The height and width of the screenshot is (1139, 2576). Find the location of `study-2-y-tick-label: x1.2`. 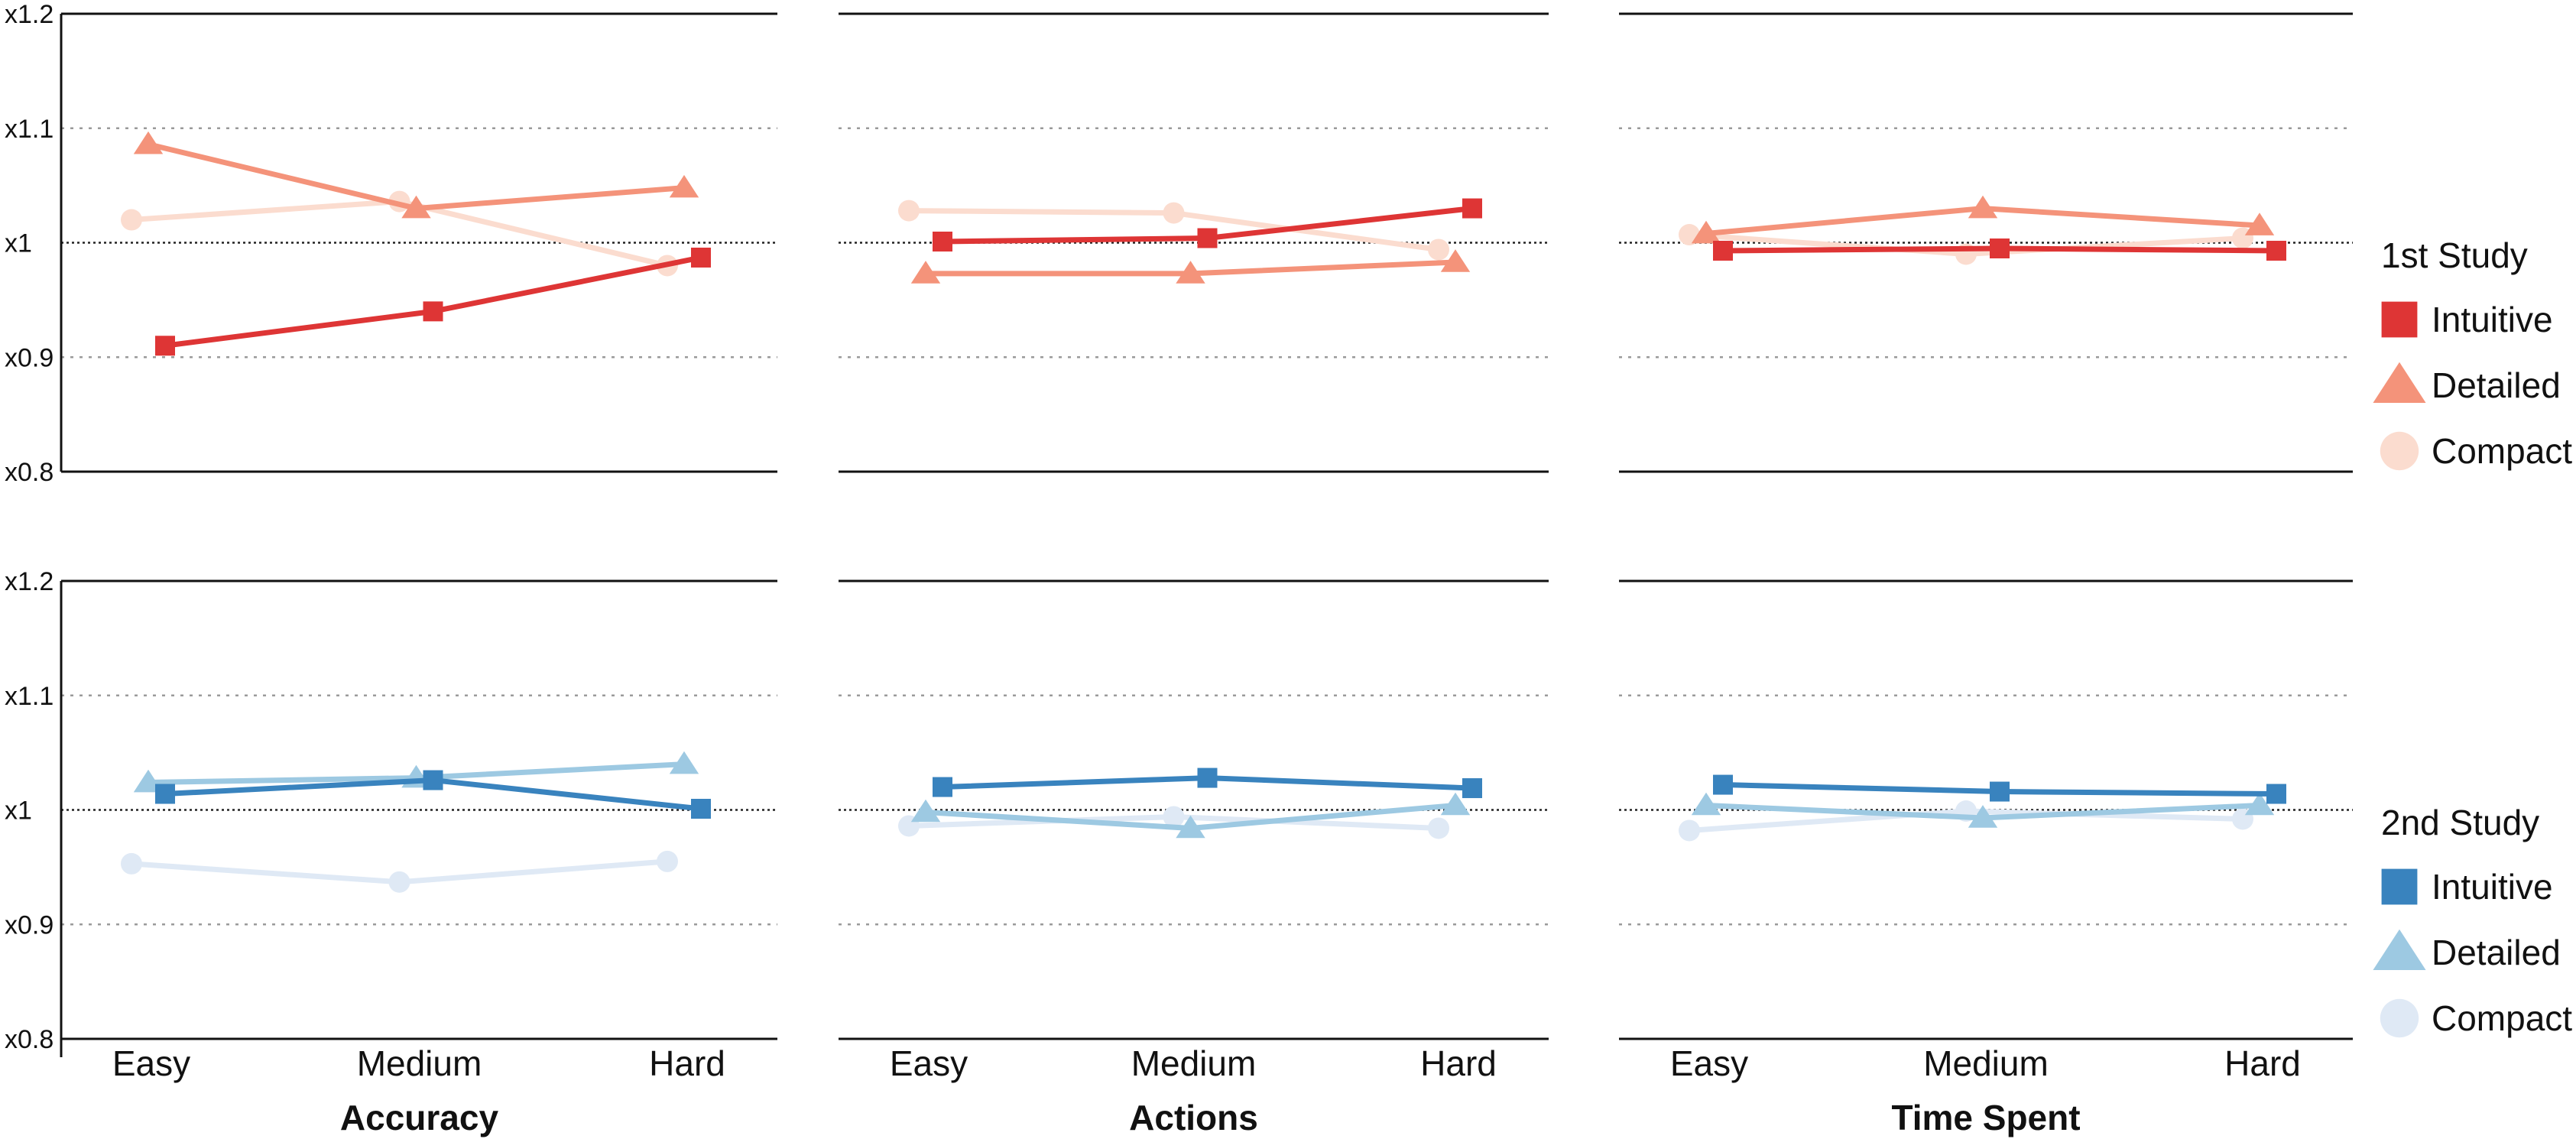

study-2-y-tick-label: x1.2 is located at coordinates (29, 581).